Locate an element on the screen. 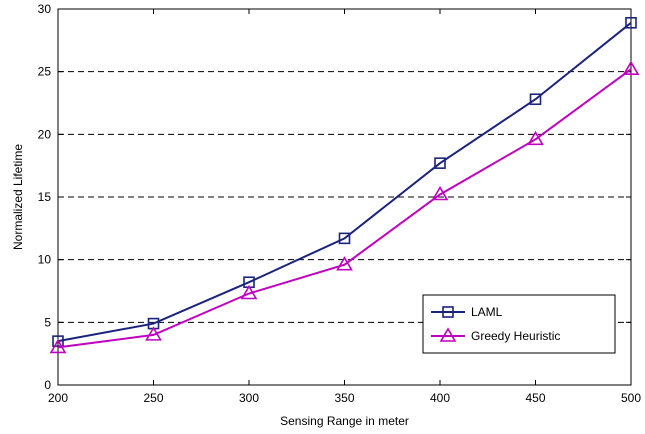  x-tick-label: 500 is located at coordinates (631, 398).